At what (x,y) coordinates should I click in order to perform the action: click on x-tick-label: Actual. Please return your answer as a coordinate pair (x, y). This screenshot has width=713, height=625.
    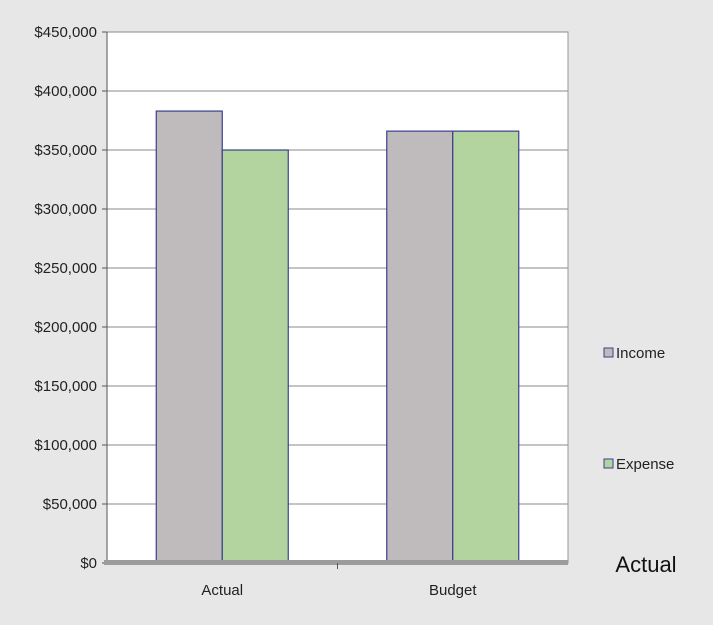
    Looking at the image, I should click on (222, 590).